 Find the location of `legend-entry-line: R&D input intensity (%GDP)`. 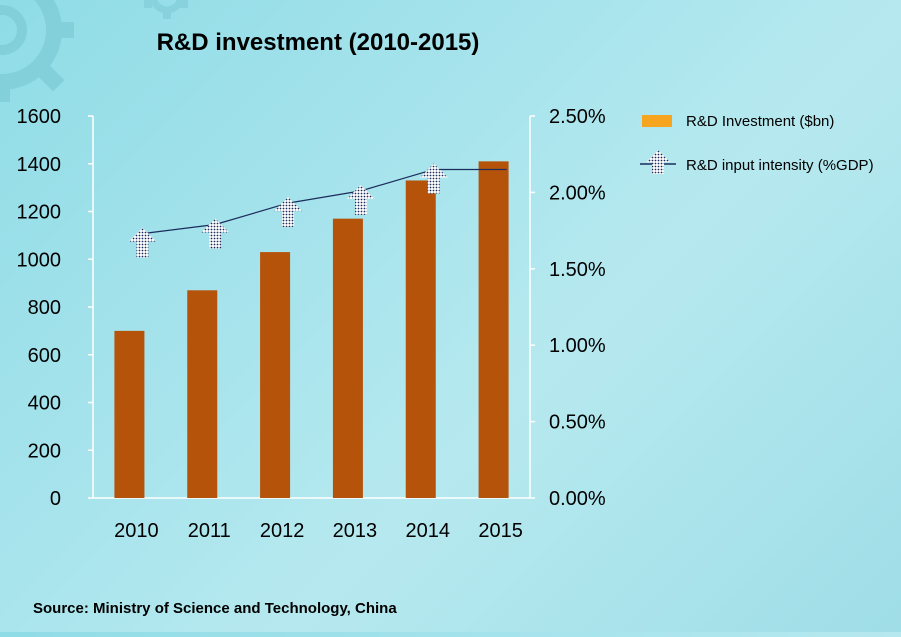

legend-entry-line: R&D input intensity (%GDP) is located at coordinates (780, 165).